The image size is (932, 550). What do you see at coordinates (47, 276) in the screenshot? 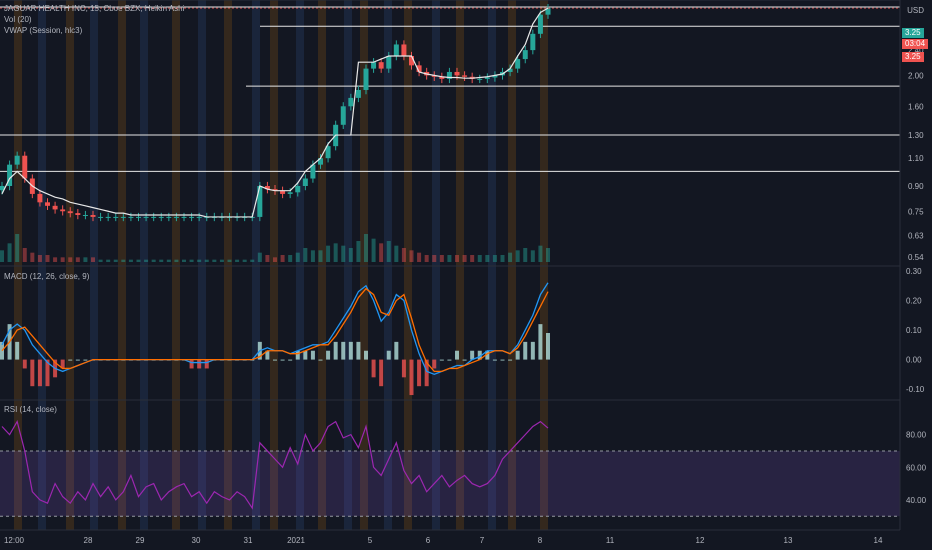
I see `macd-title: MACD (12, 26, close, 9)` at bounding box center [47, 276].